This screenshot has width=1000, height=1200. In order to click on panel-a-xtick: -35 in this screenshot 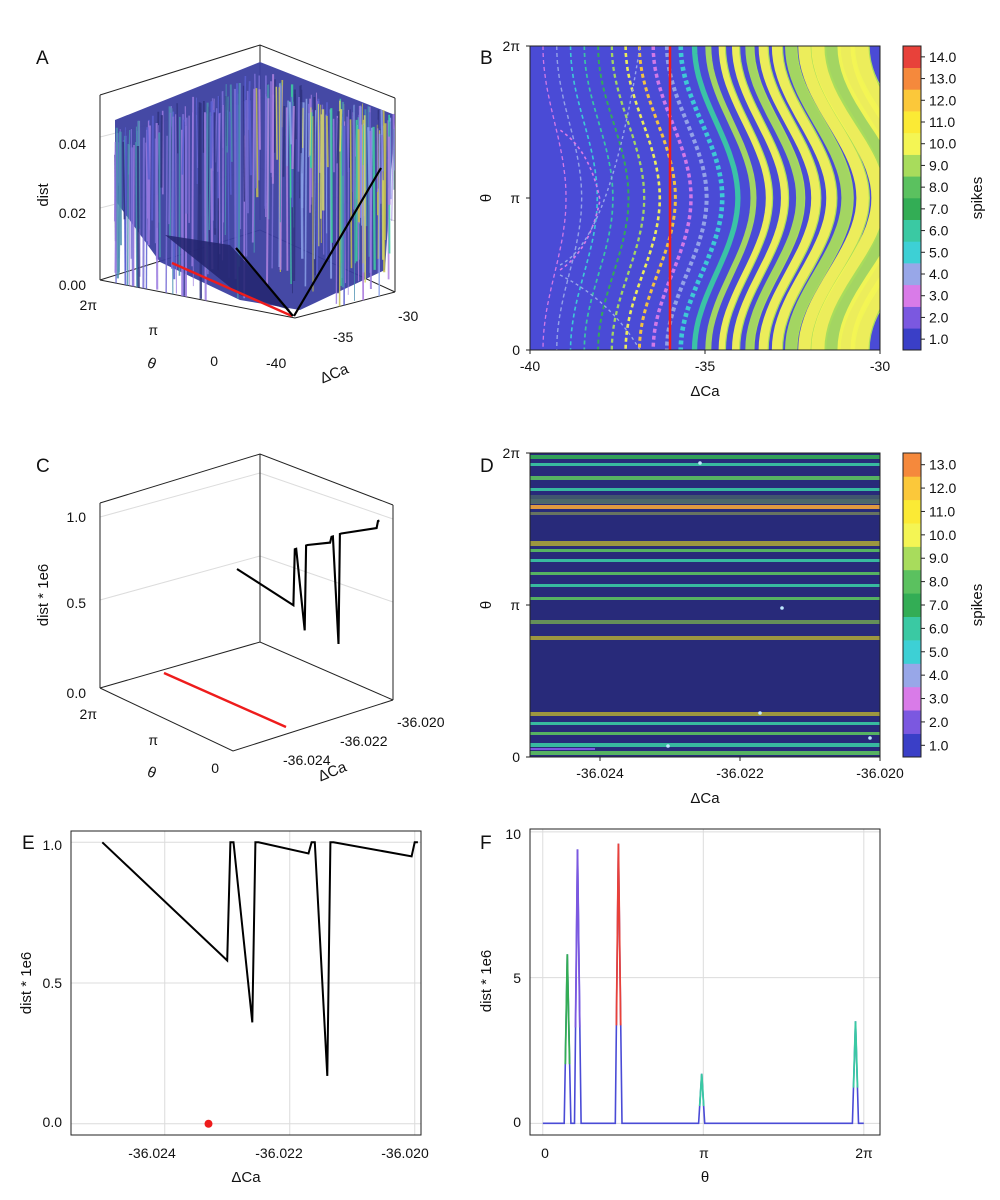, I will do `click(343, 337)`.